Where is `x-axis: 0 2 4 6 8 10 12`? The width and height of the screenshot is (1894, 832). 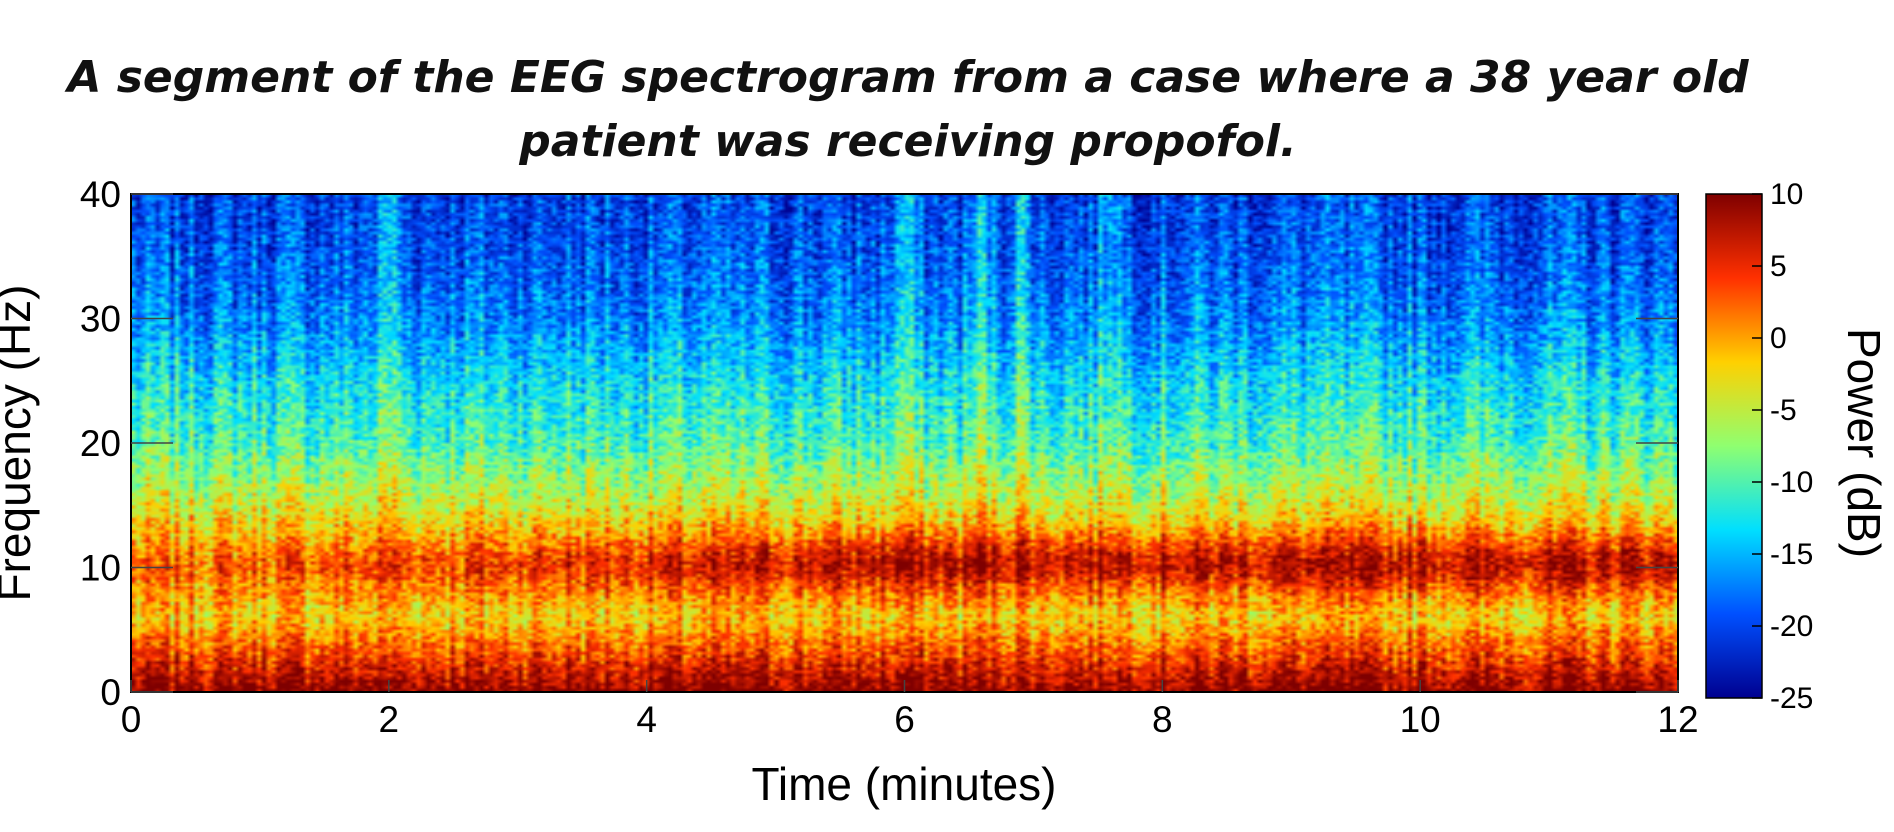 x-axis: 0 2 4 6 8 10 12 is located at coordinates (910, 710).